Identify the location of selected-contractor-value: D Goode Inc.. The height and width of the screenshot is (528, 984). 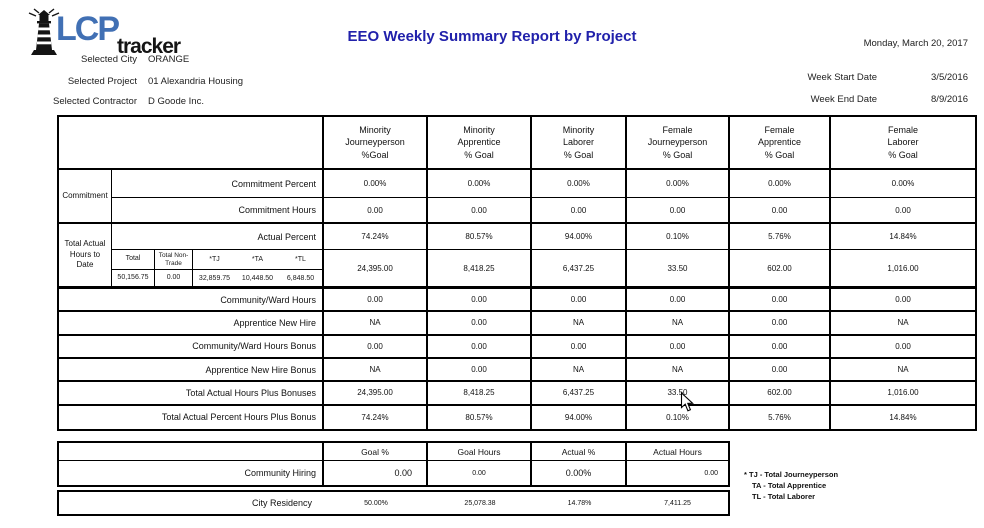
(176, 101).